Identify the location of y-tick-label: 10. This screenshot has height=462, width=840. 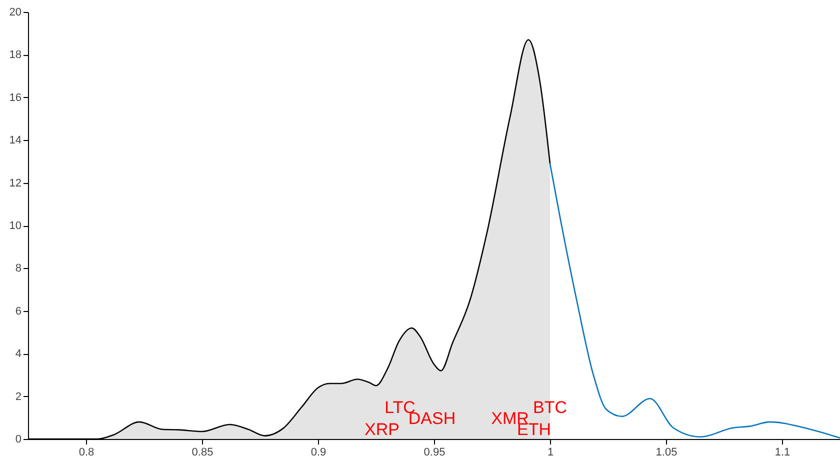
(15, 226).